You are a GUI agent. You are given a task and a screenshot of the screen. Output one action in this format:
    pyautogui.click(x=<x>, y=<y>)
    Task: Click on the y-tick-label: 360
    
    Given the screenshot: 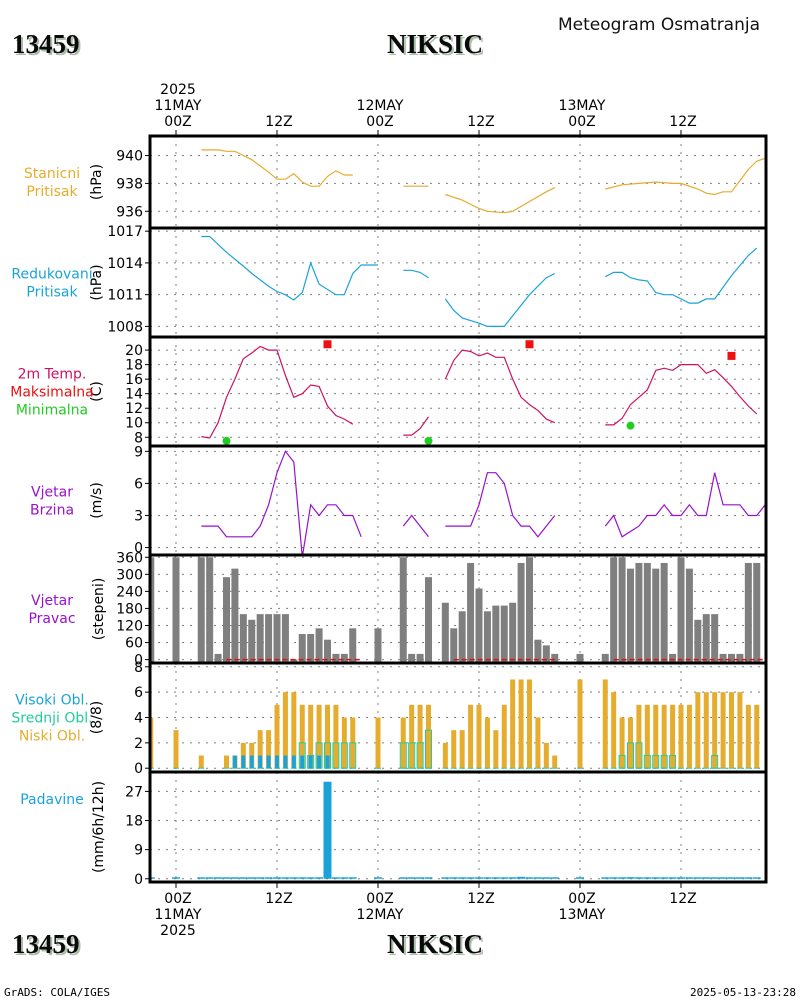 What is the action you would take?
    pyautogui.click(x=129, y=558)
    